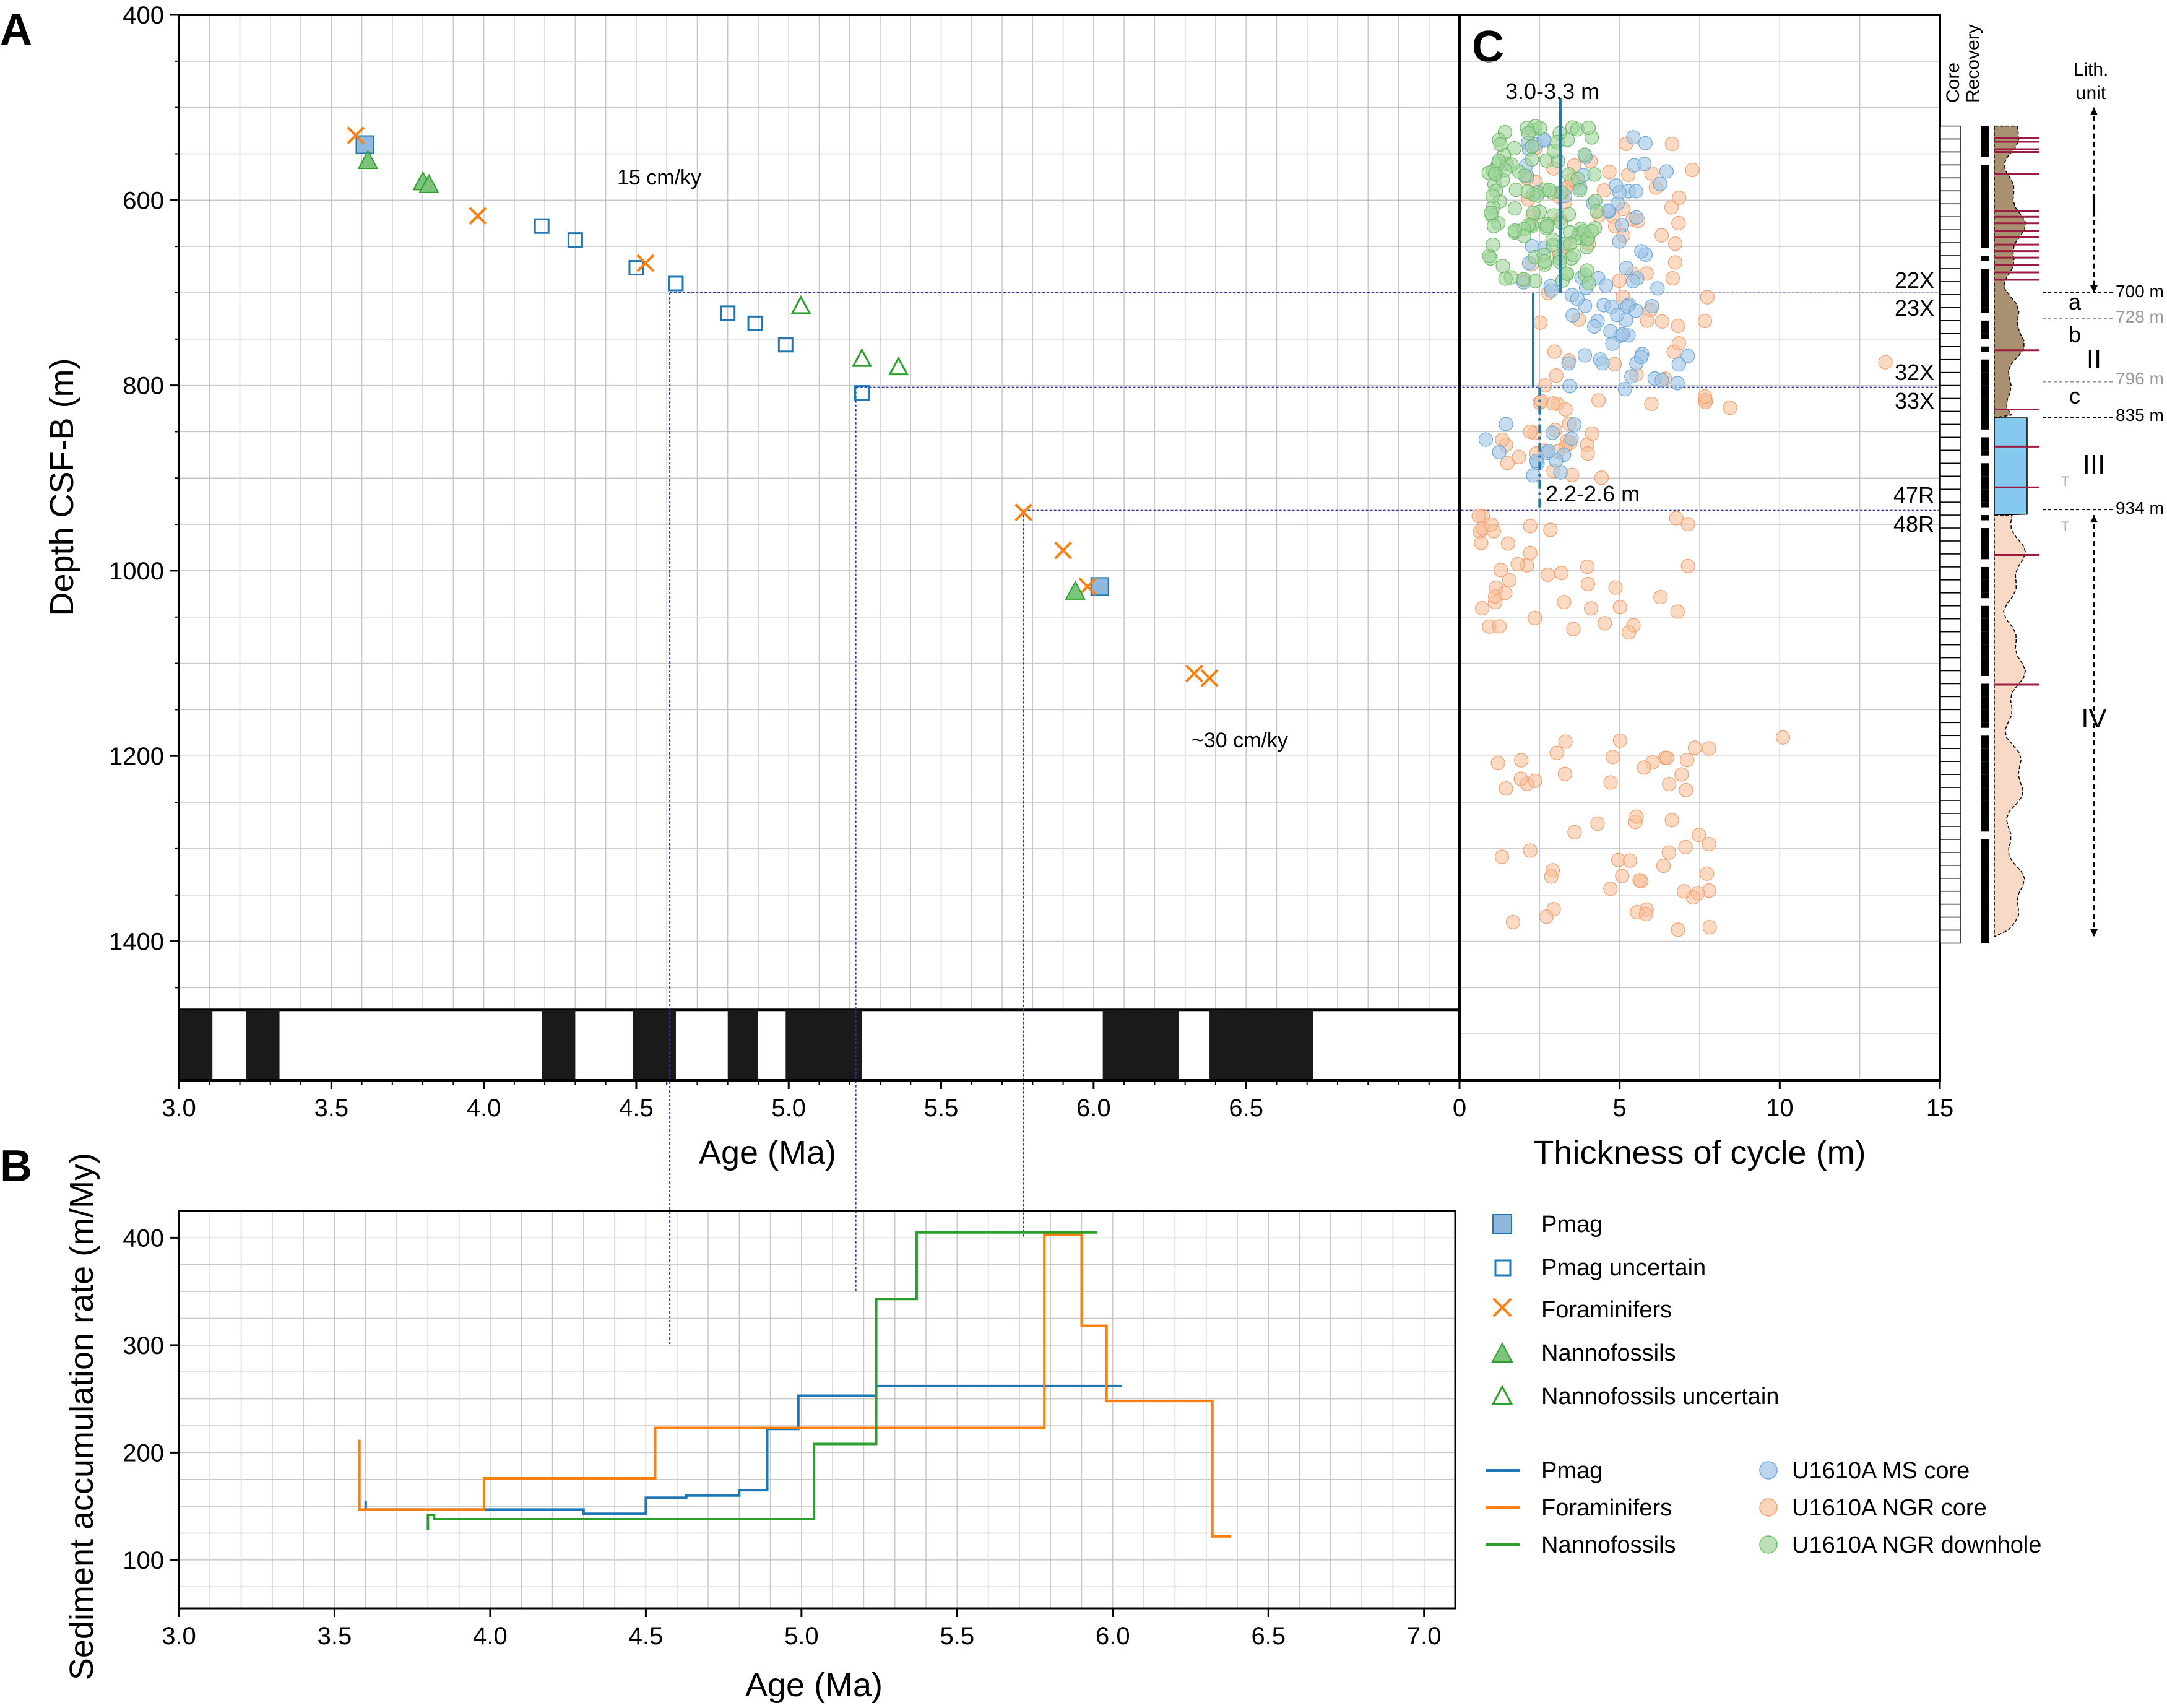 This screenshot has width=2167, height=1708. I want to click on lithology-log, so click(2016, 531).